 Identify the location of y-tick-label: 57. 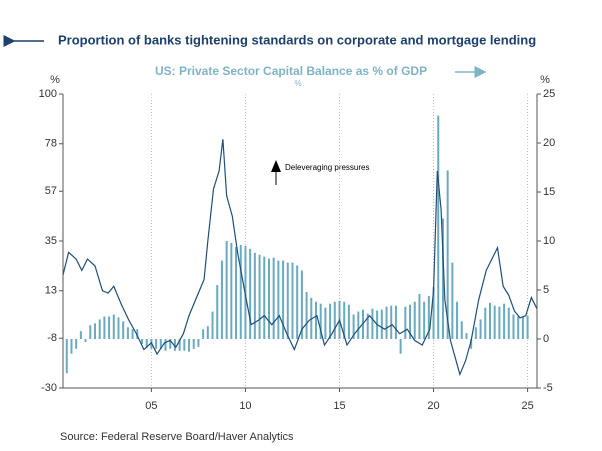
(51, 191).